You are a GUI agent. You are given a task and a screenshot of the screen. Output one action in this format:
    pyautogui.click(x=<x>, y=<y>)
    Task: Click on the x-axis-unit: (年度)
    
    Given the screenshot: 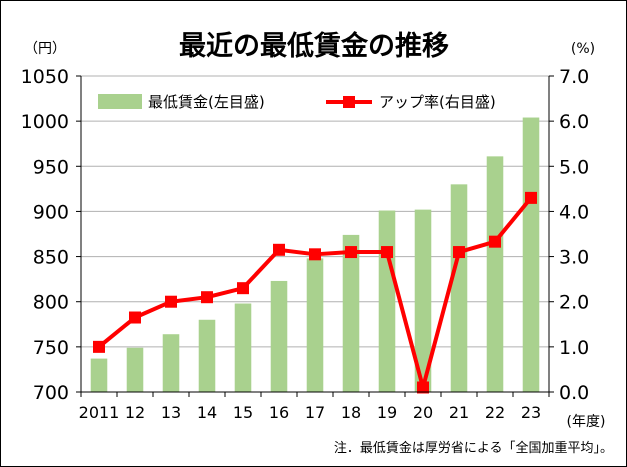 What is the action you would take?
    pyautogui.click(x=586, y=422)
    